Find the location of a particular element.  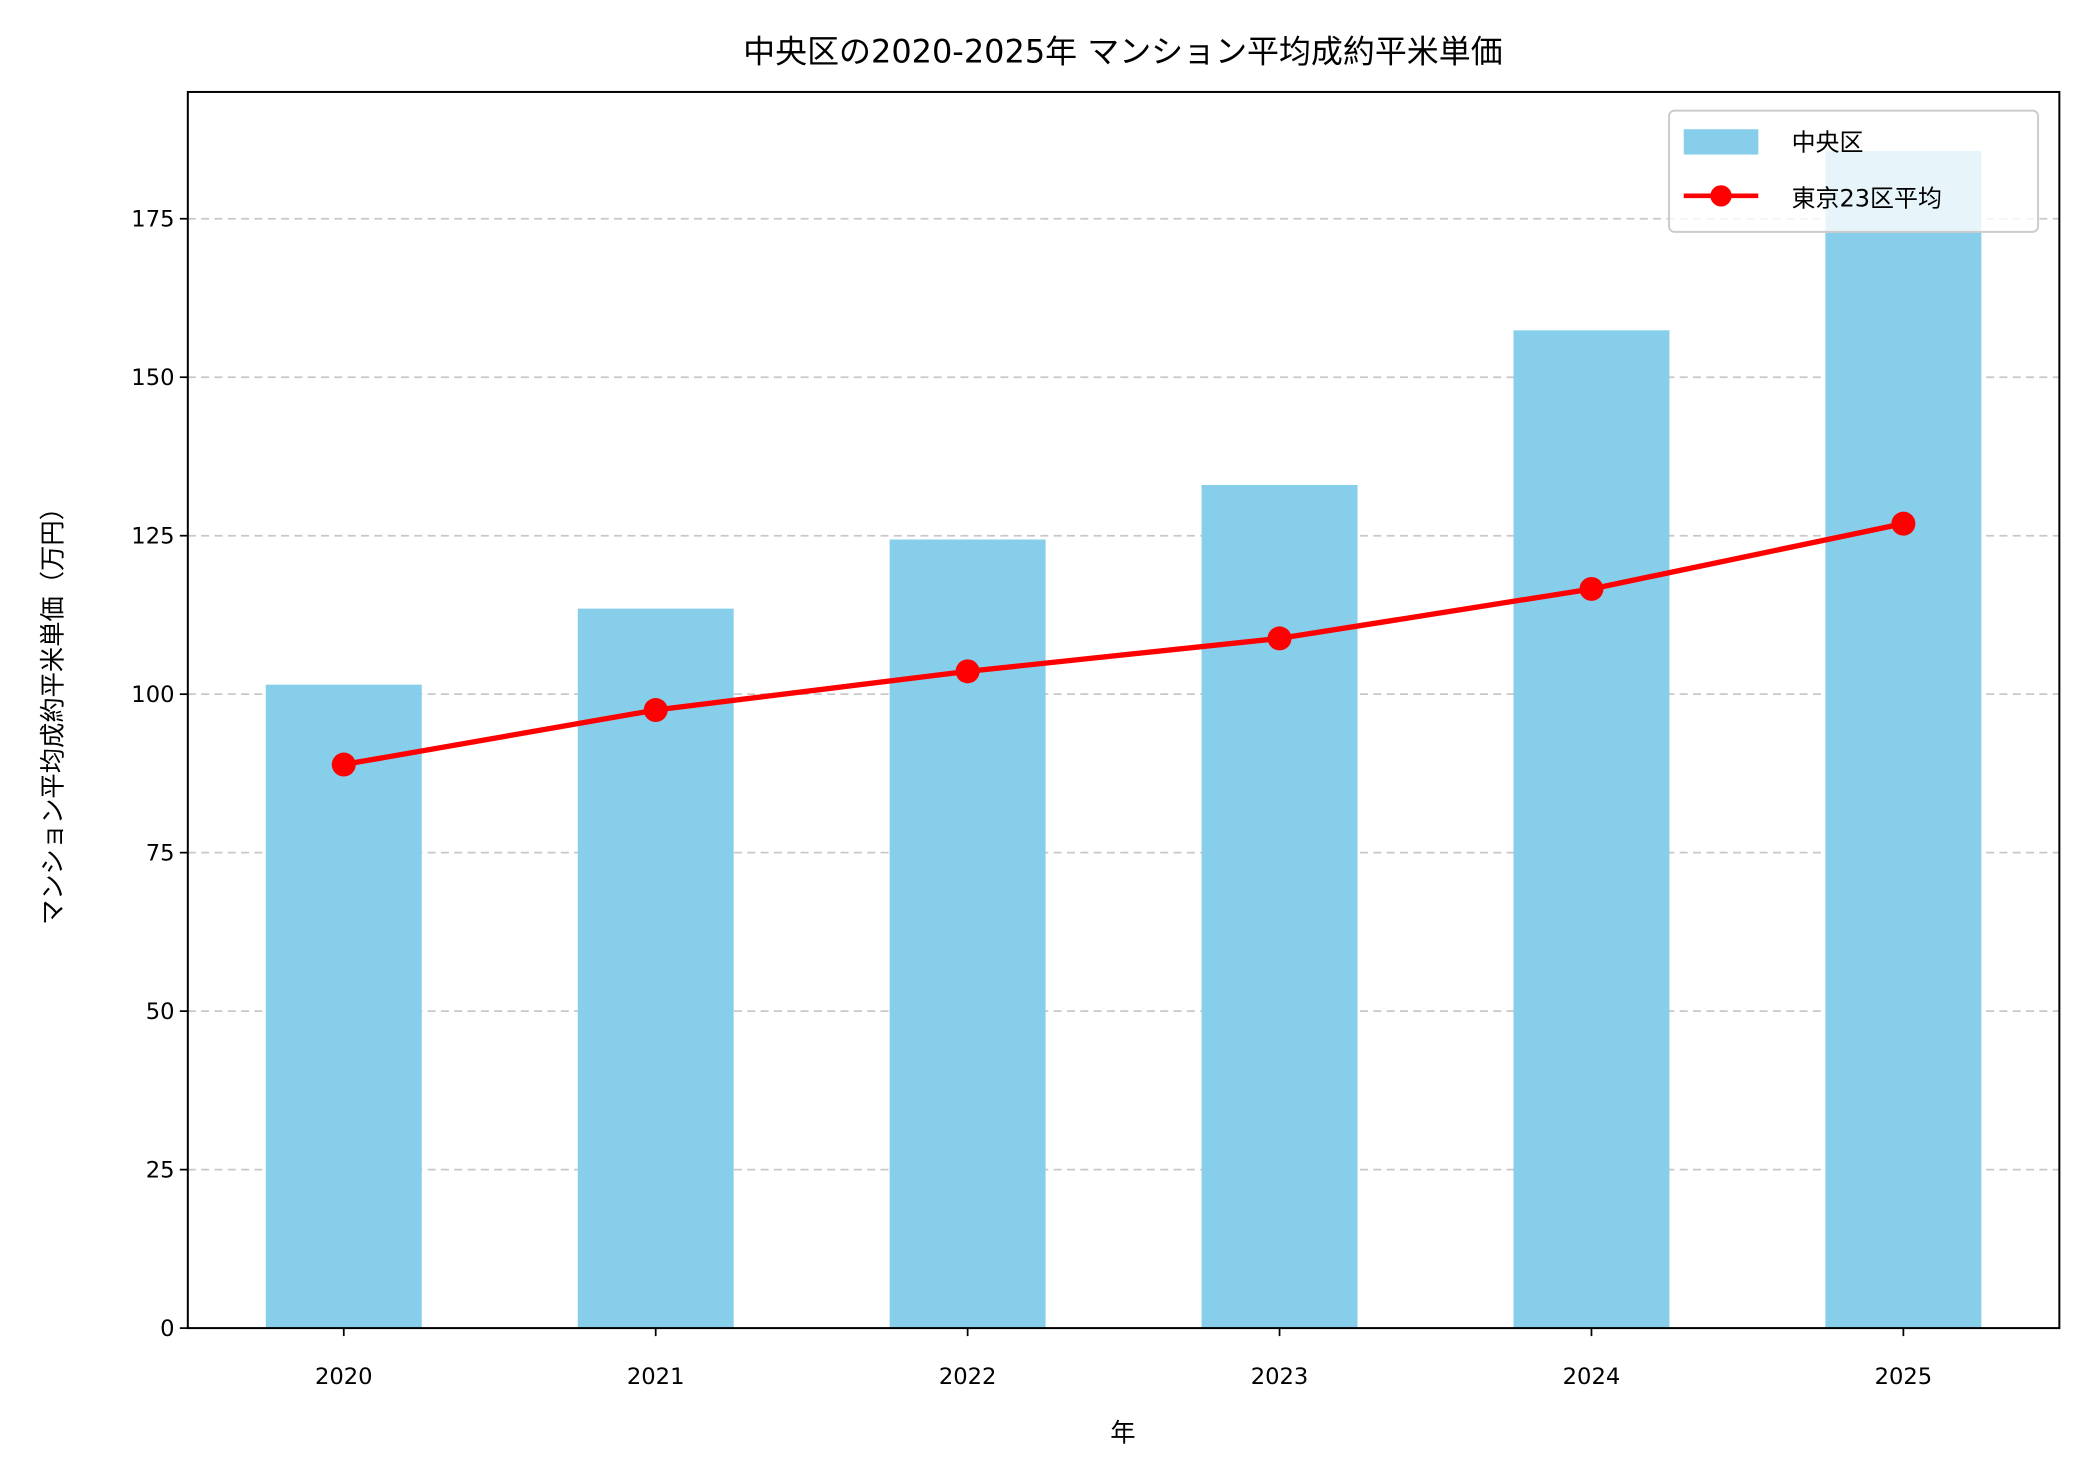

bar-2020 is located at coordinates (343, 1006).